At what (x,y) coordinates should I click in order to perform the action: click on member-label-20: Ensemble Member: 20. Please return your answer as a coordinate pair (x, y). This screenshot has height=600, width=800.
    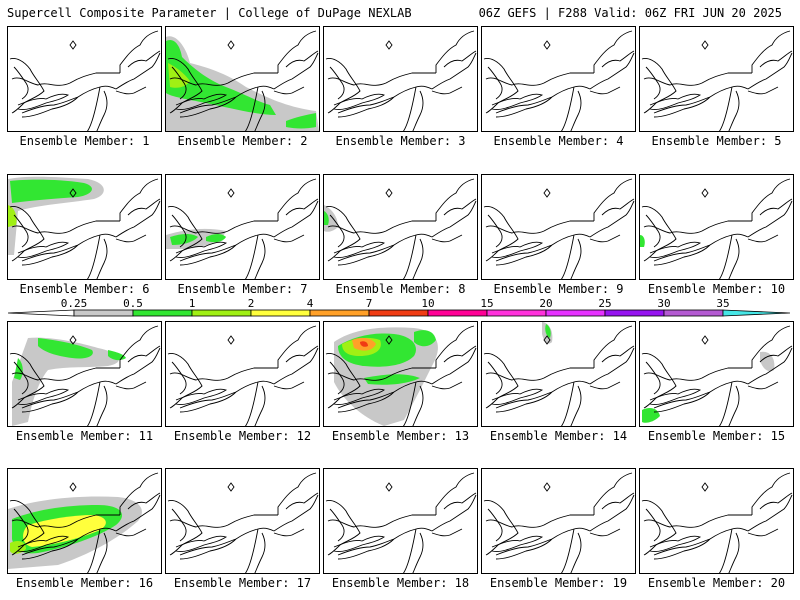
    Looking at the image, I should click on (716, 583).